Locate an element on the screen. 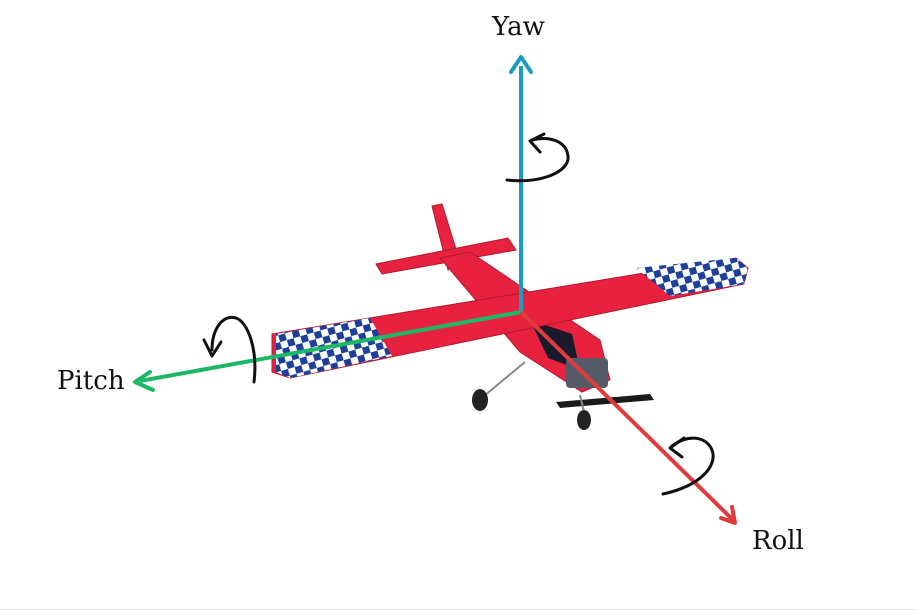  yaw-axis is located at coordinates (521, 183).